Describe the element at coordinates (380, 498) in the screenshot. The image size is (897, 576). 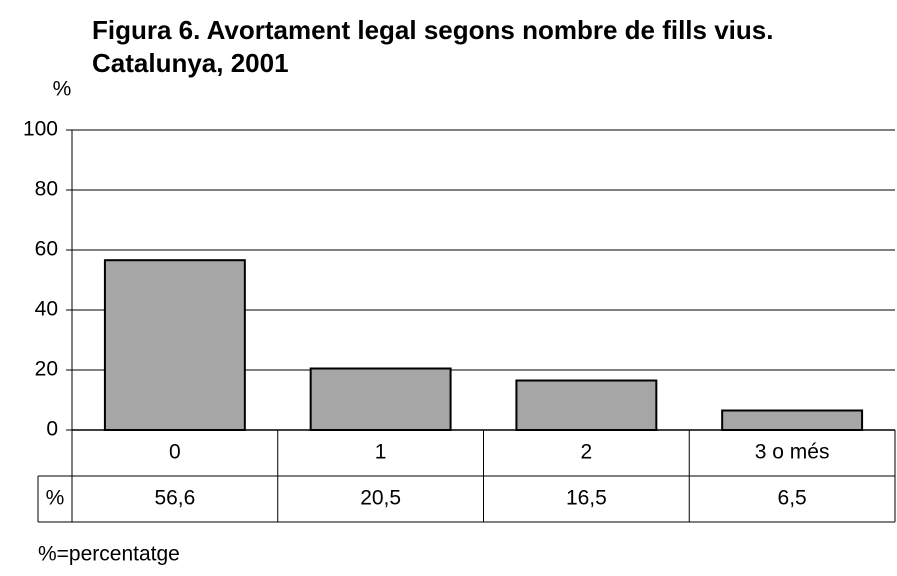
I see `data-table-value: 20,5` at that location.